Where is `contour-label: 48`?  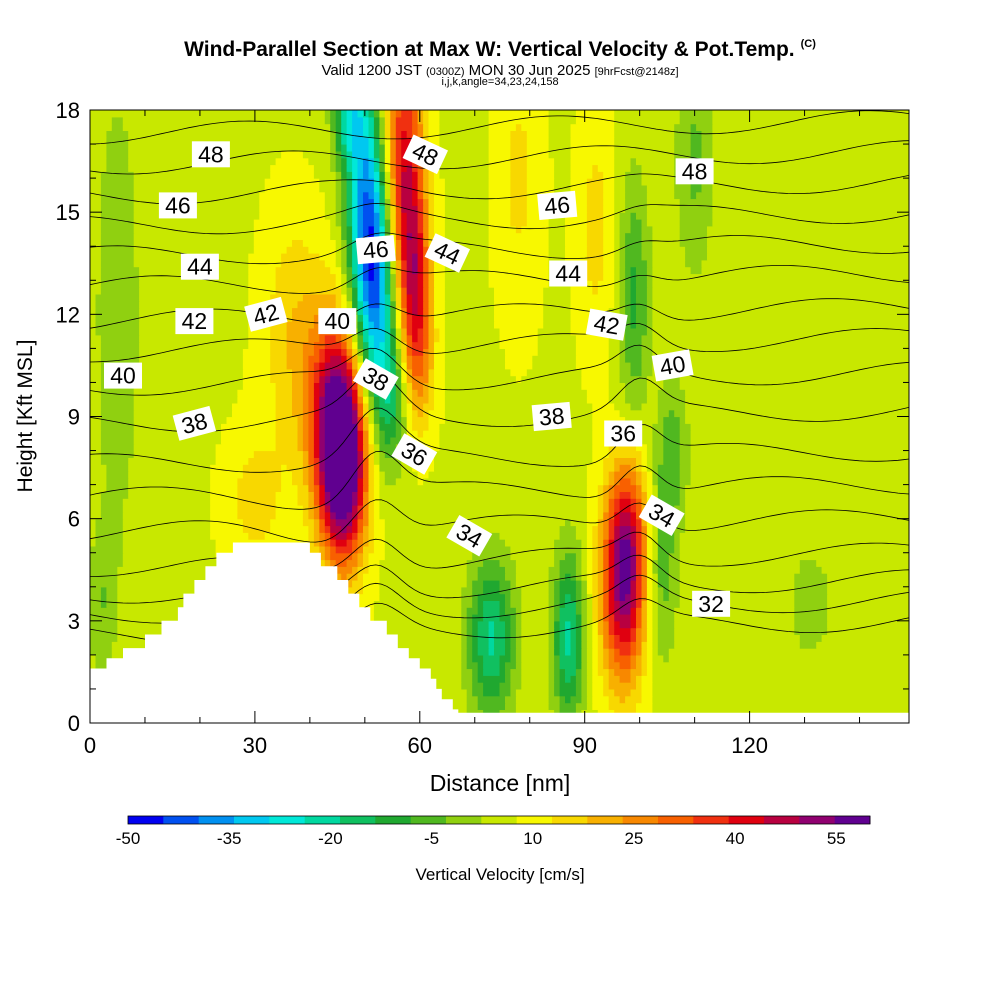 contour-label: 48 is located at coordinates (694, 171).